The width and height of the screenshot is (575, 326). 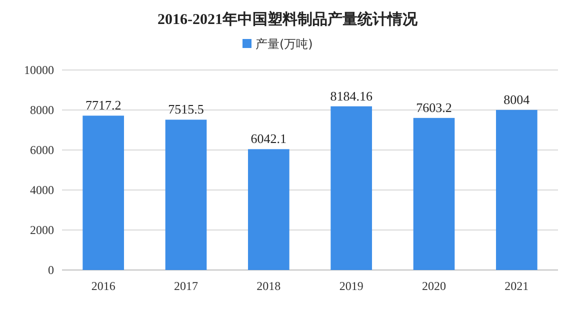 What do you see at coordinates (39, 70) in the screenshot?
I see `y-tick-label: 10000` at bounding box center [39, 70].